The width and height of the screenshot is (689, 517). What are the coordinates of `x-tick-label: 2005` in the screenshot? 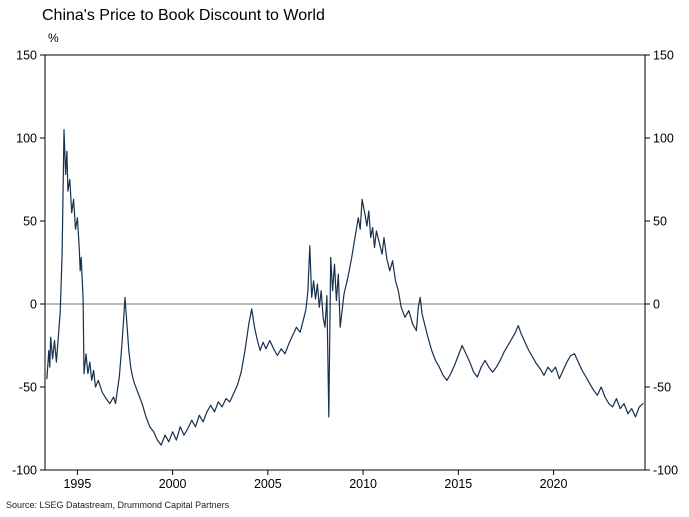 It's located at (268, 484).